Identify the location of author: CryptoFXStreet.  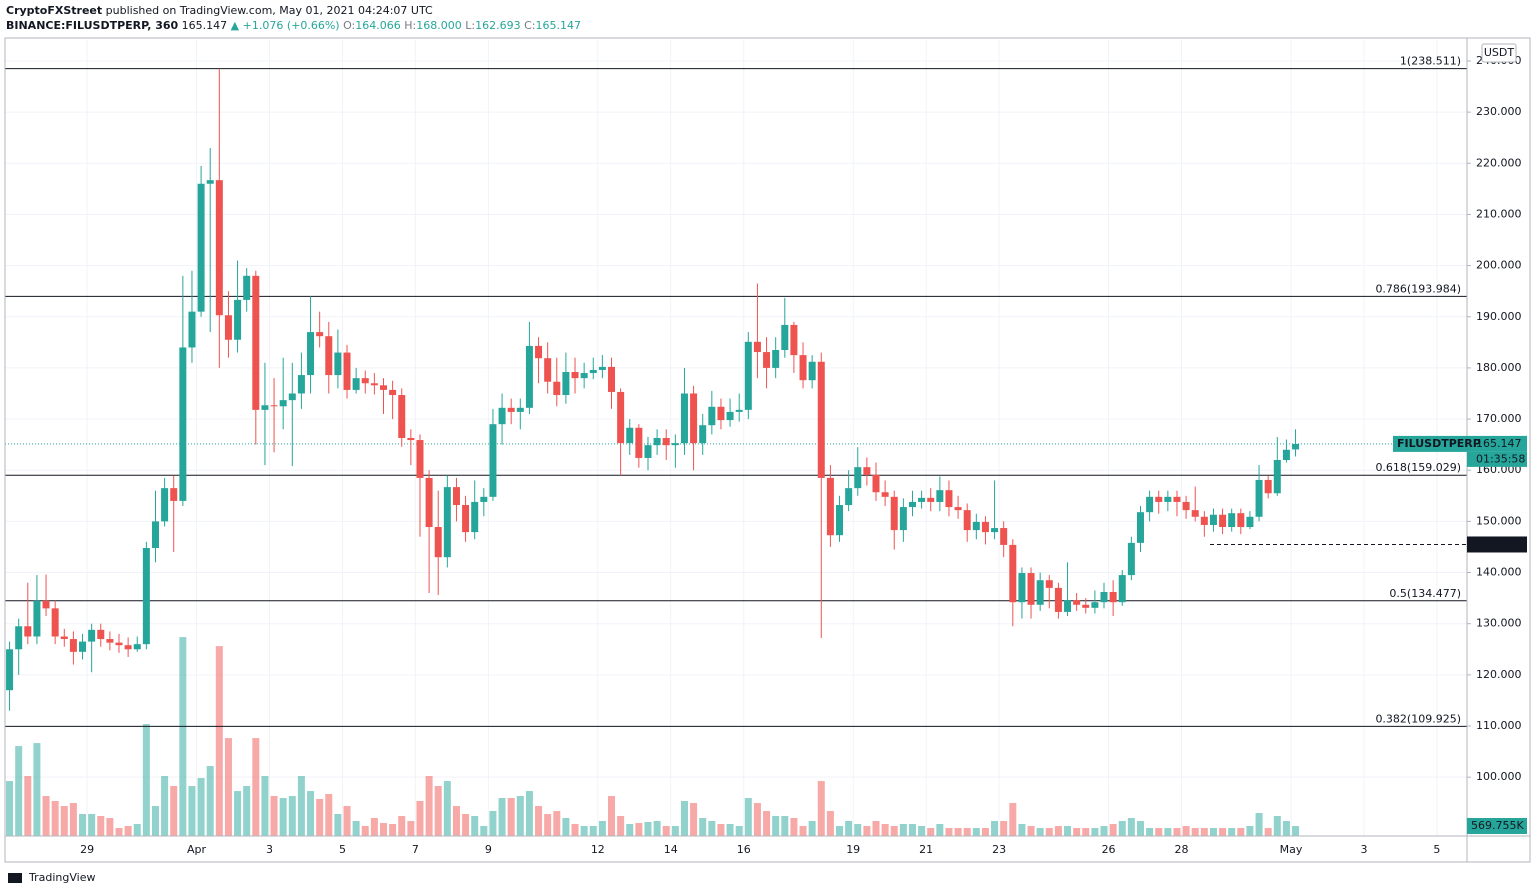
(54, 10).